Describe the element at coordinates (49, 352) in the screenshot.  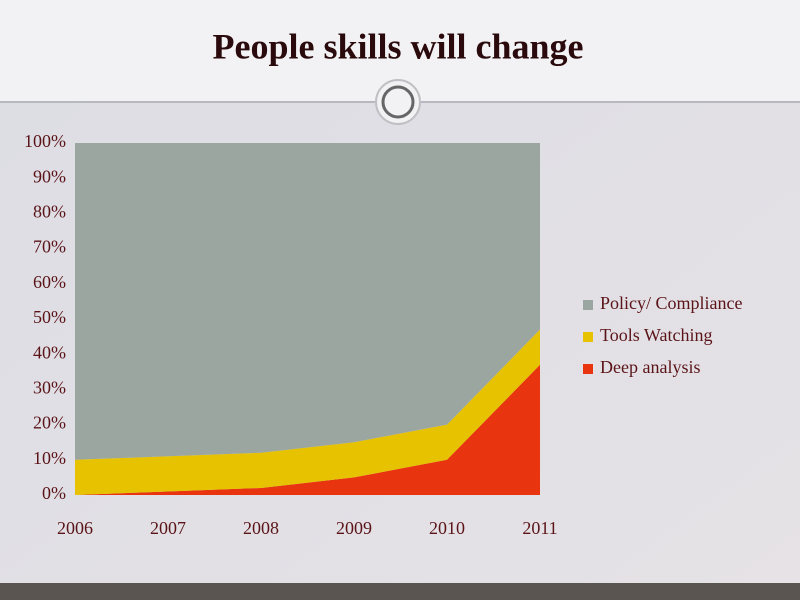
I see `y-tick-label: 40%` at that location.